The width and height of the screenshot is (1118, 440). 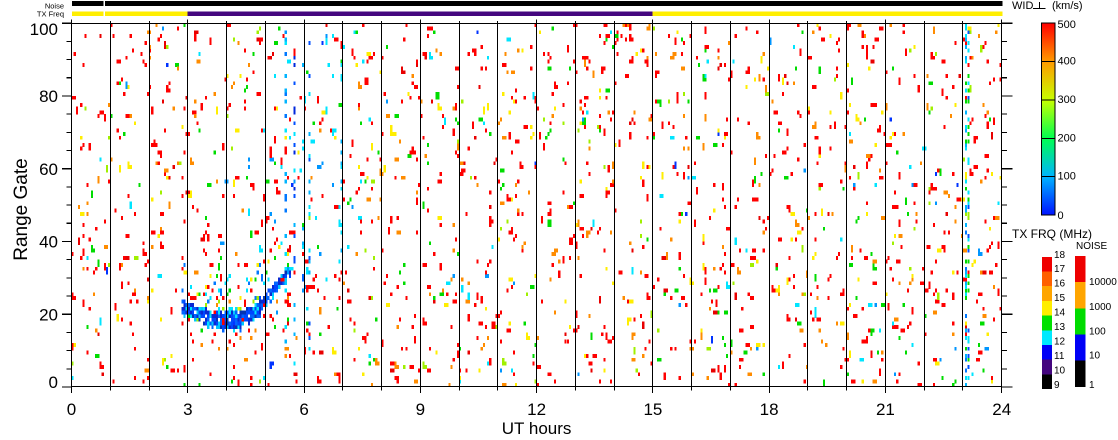 I want to click on svg-text: 1, so click(x=1092, y=385).